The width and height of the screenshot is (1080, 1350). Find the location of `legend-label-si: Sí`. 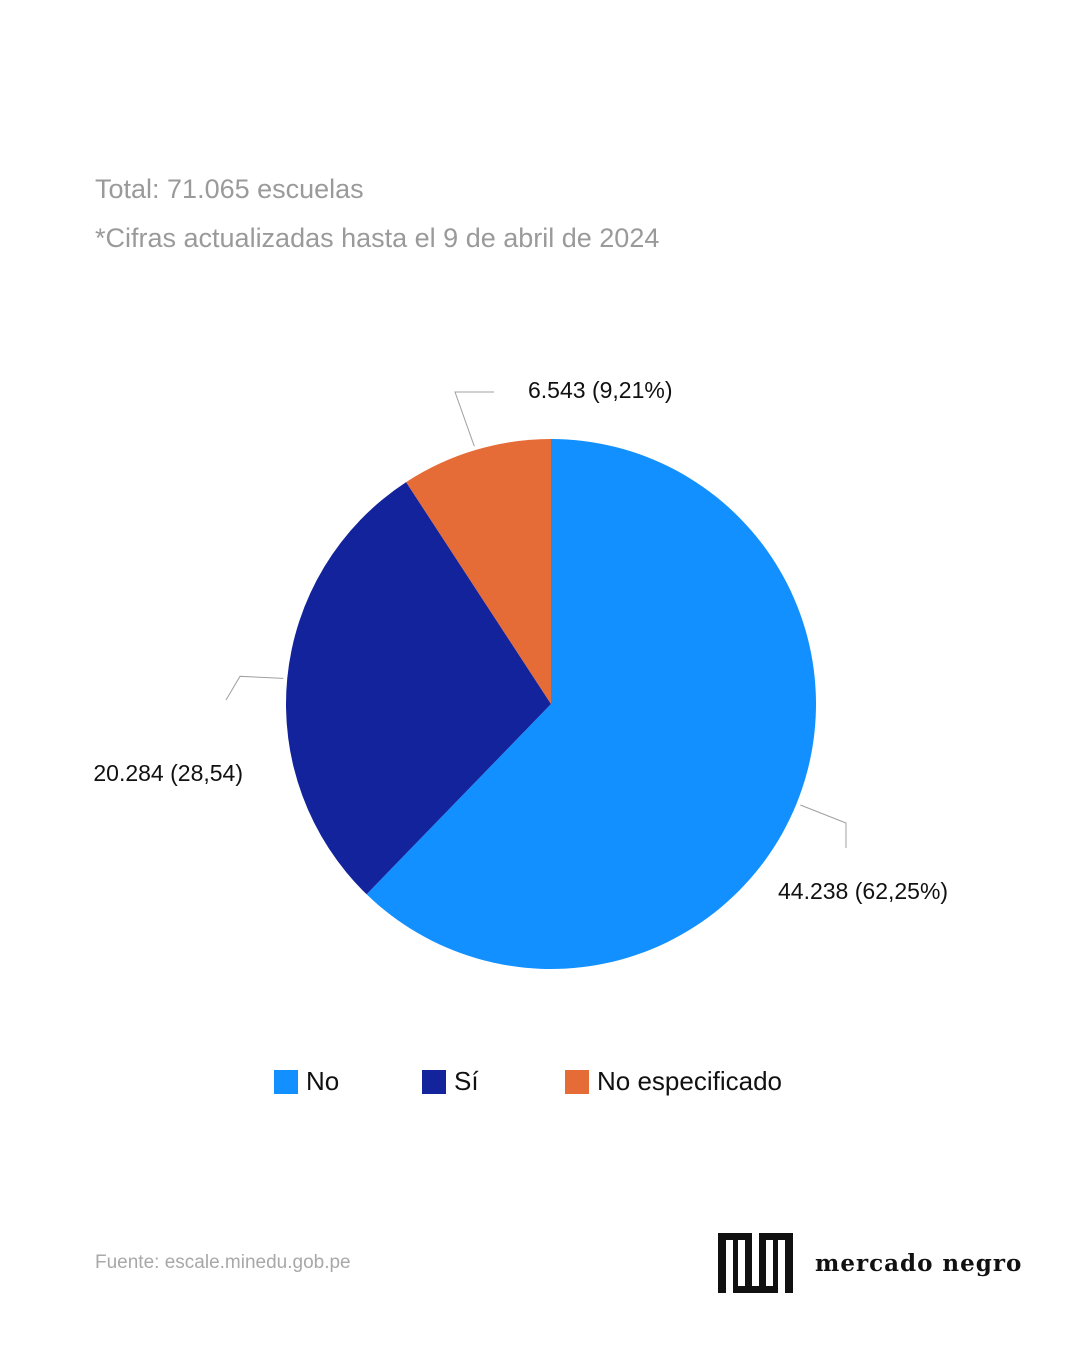

legend-label-si: Sí is located at coordinates (466, 1081).